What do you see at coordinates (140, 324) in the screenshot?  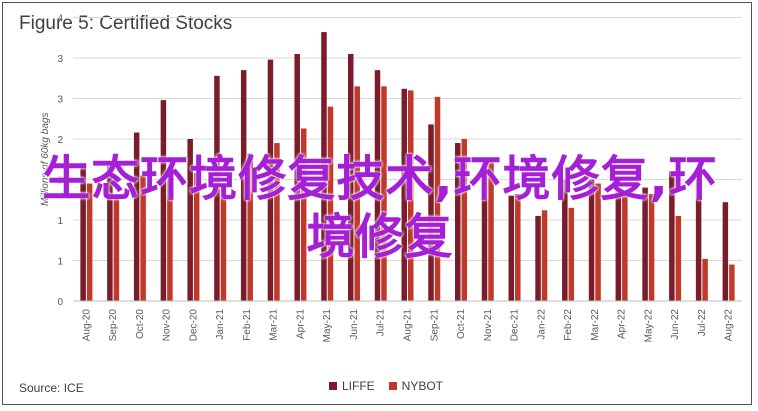 I see `x-tick-label: Oct-20` at bounding box center [140, 324].